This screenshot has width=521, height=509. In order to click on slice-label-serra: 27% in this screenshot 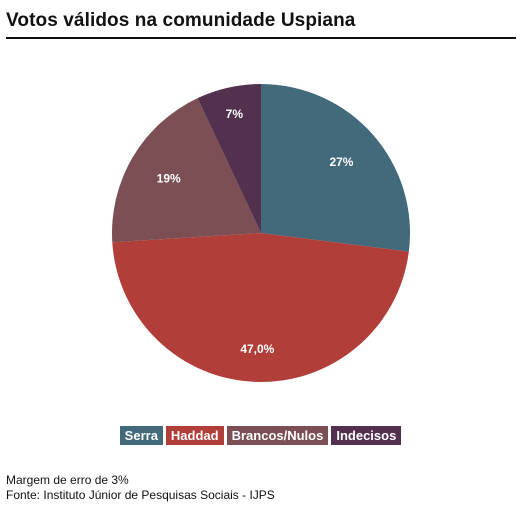, I will do `click(341, 162)`.